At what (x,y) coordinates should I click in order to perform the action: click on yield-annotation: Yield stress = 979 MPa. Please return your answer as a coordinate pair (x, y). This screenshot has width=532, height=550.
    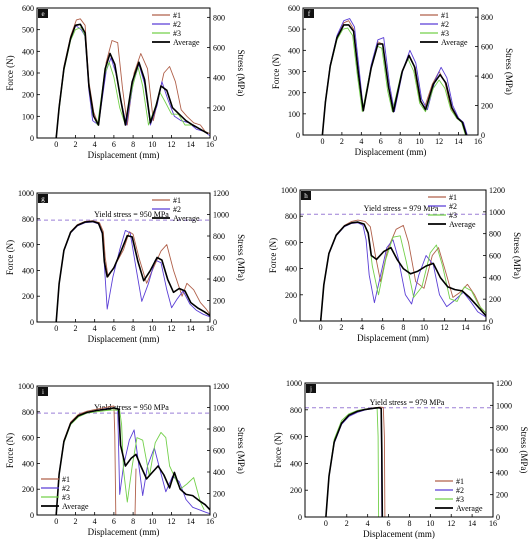
    Looking at the image, I should click on (401, 208).